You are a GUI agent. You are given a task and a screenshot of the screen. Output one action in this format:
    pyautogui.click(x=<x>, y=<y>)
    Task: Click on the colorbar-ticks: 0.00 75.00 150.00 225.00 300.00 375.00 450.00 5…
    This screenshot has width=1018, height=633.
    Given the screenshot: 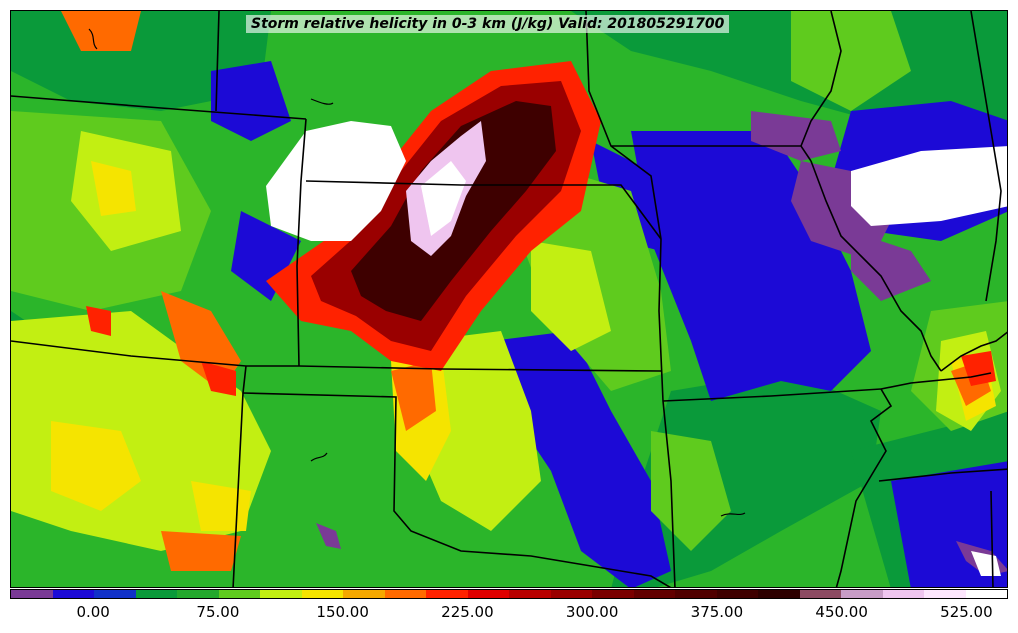 What is the action you would take?
    pyautogui.click(x=509, y=615)
    